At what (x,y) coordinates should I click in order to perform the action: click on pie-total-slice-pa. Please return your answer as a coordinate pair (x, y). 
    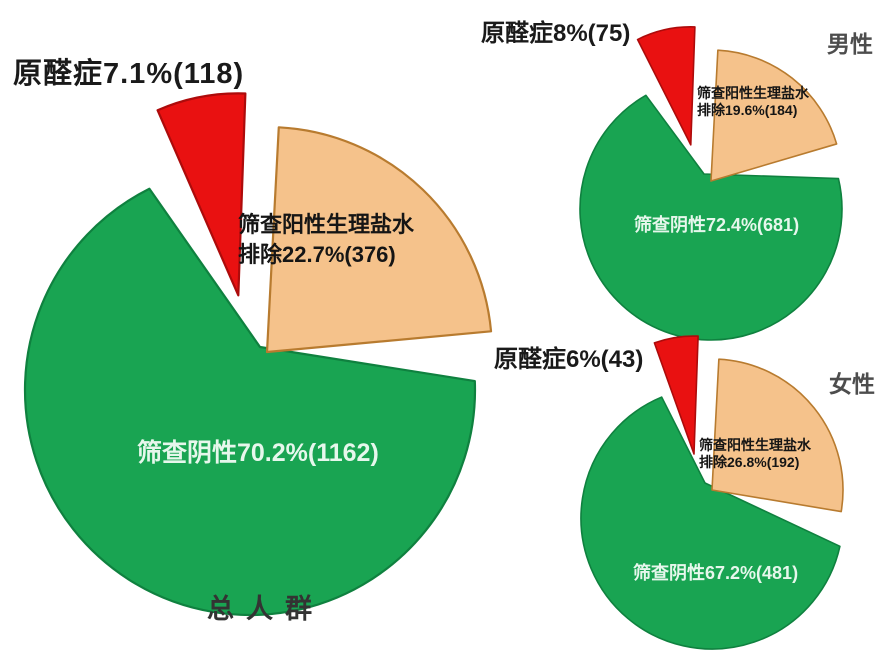
    Looking at the image, I should click on (201, 194).